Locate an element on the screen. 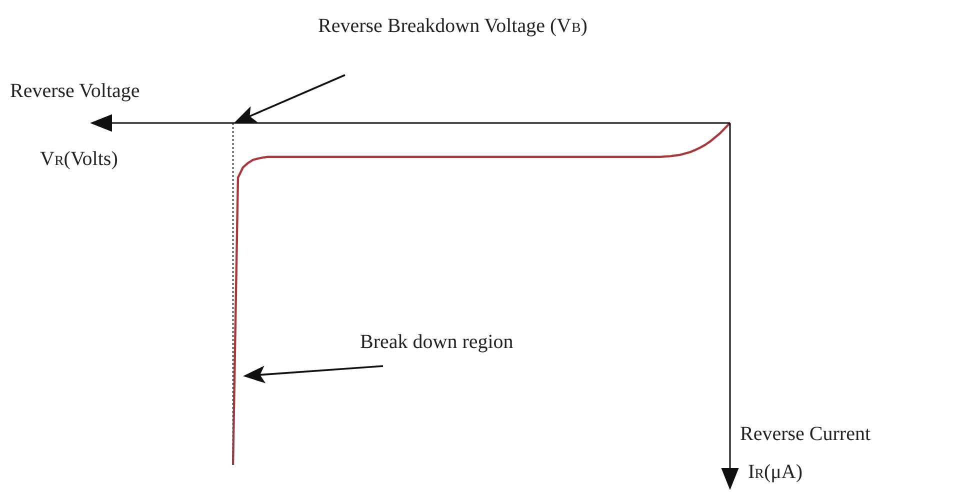 Image resolution: width=957 pixels, height=496 pixels. text: Reverse Breakdown Voltage (VB) is located at coordinates (453, 26).